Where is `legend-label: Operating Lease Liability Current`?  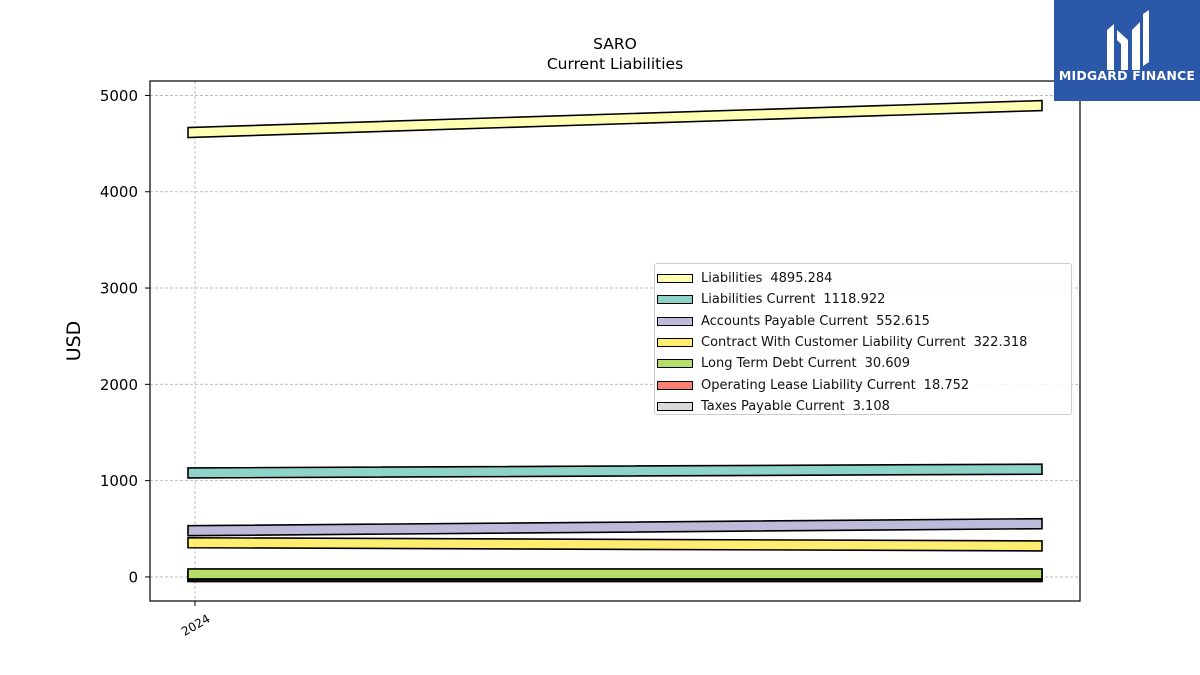 legend-label: Operating Lease Liability Current is located at coordinates (808, 385).